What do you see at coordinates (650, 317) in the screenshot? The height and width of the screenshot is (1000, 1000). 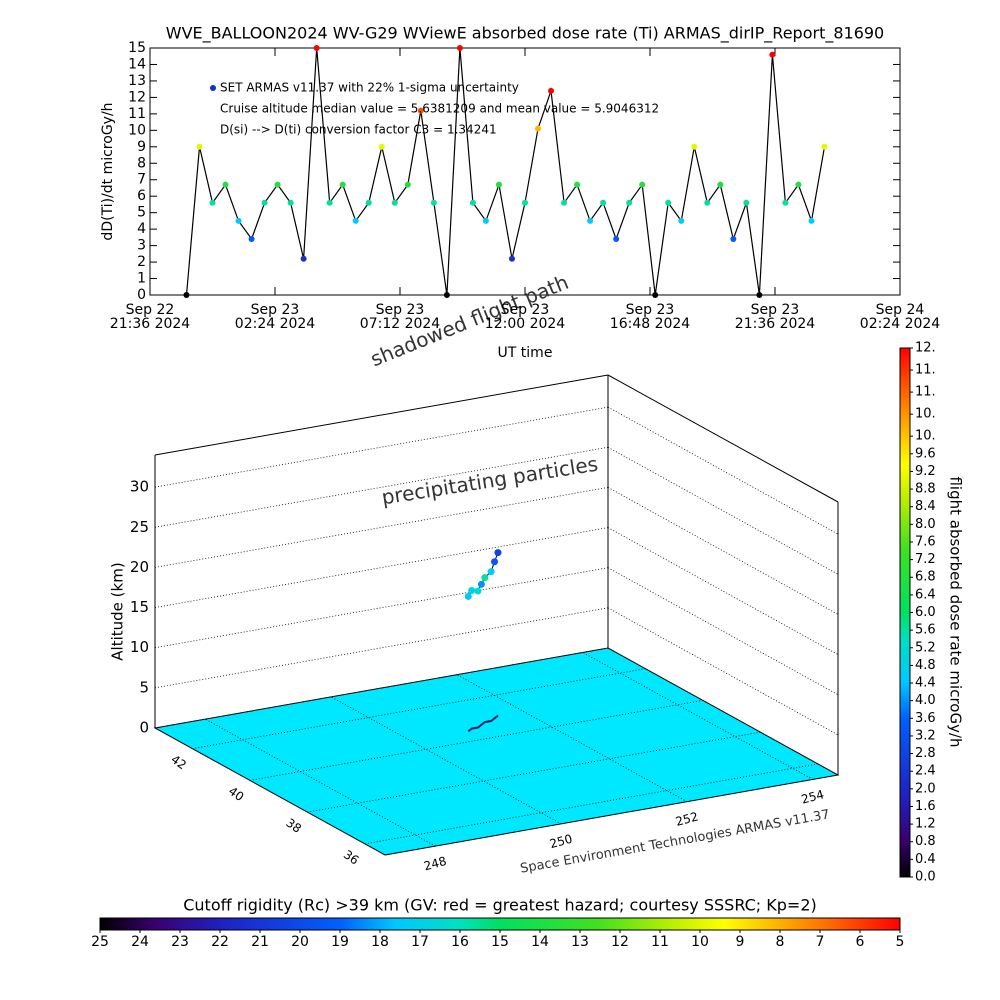 I see `x-tick-label: Sep 23 16:48 2024` at bounding box center [650, 317].